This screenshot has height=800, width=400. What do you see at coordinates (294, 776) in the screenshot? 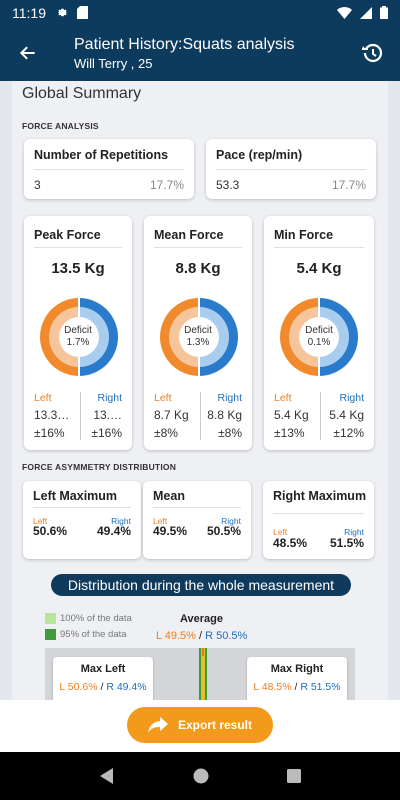
I see `nav-recents-icon` at bounding box center [294, 776].